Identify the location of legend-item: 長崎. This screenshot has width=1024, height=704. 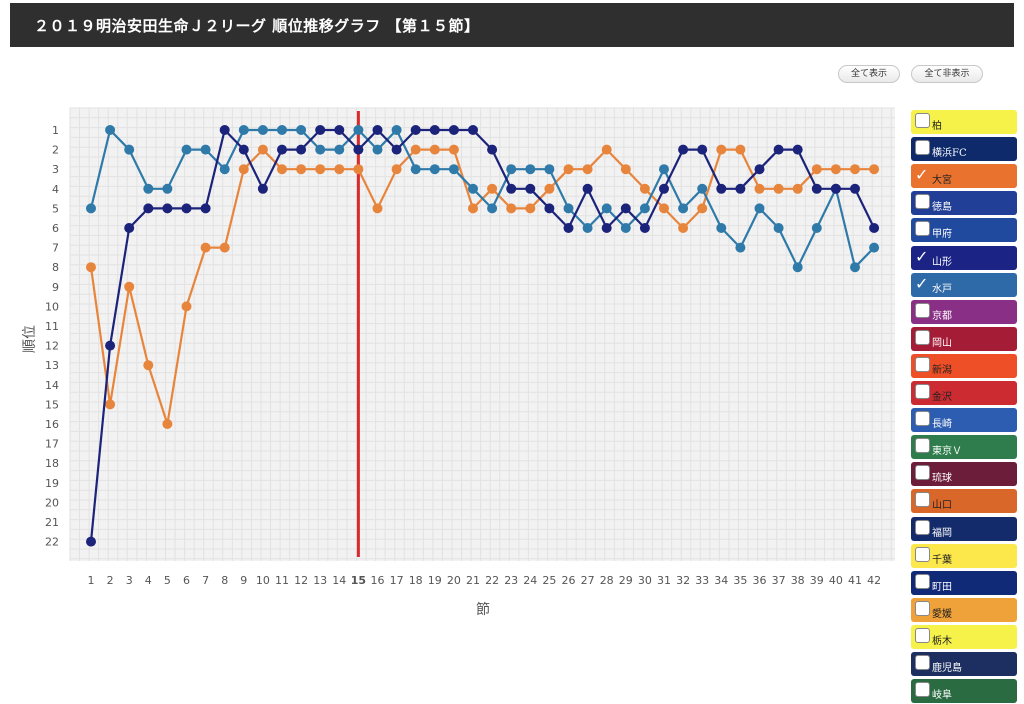
(964, 420).